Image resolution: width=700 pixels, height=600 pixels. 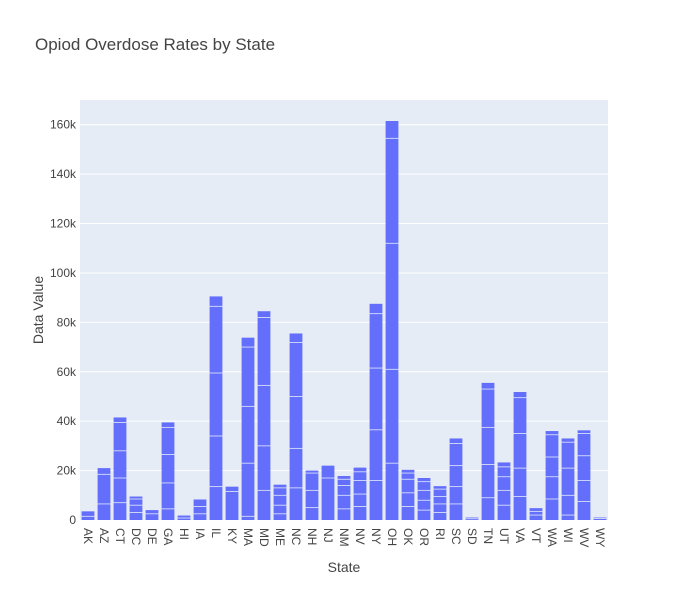 What do you see at coordinates (456, 536) in the screenshot?
I see `x-tick-label-sc: SC` at bounding box center [456, 536].